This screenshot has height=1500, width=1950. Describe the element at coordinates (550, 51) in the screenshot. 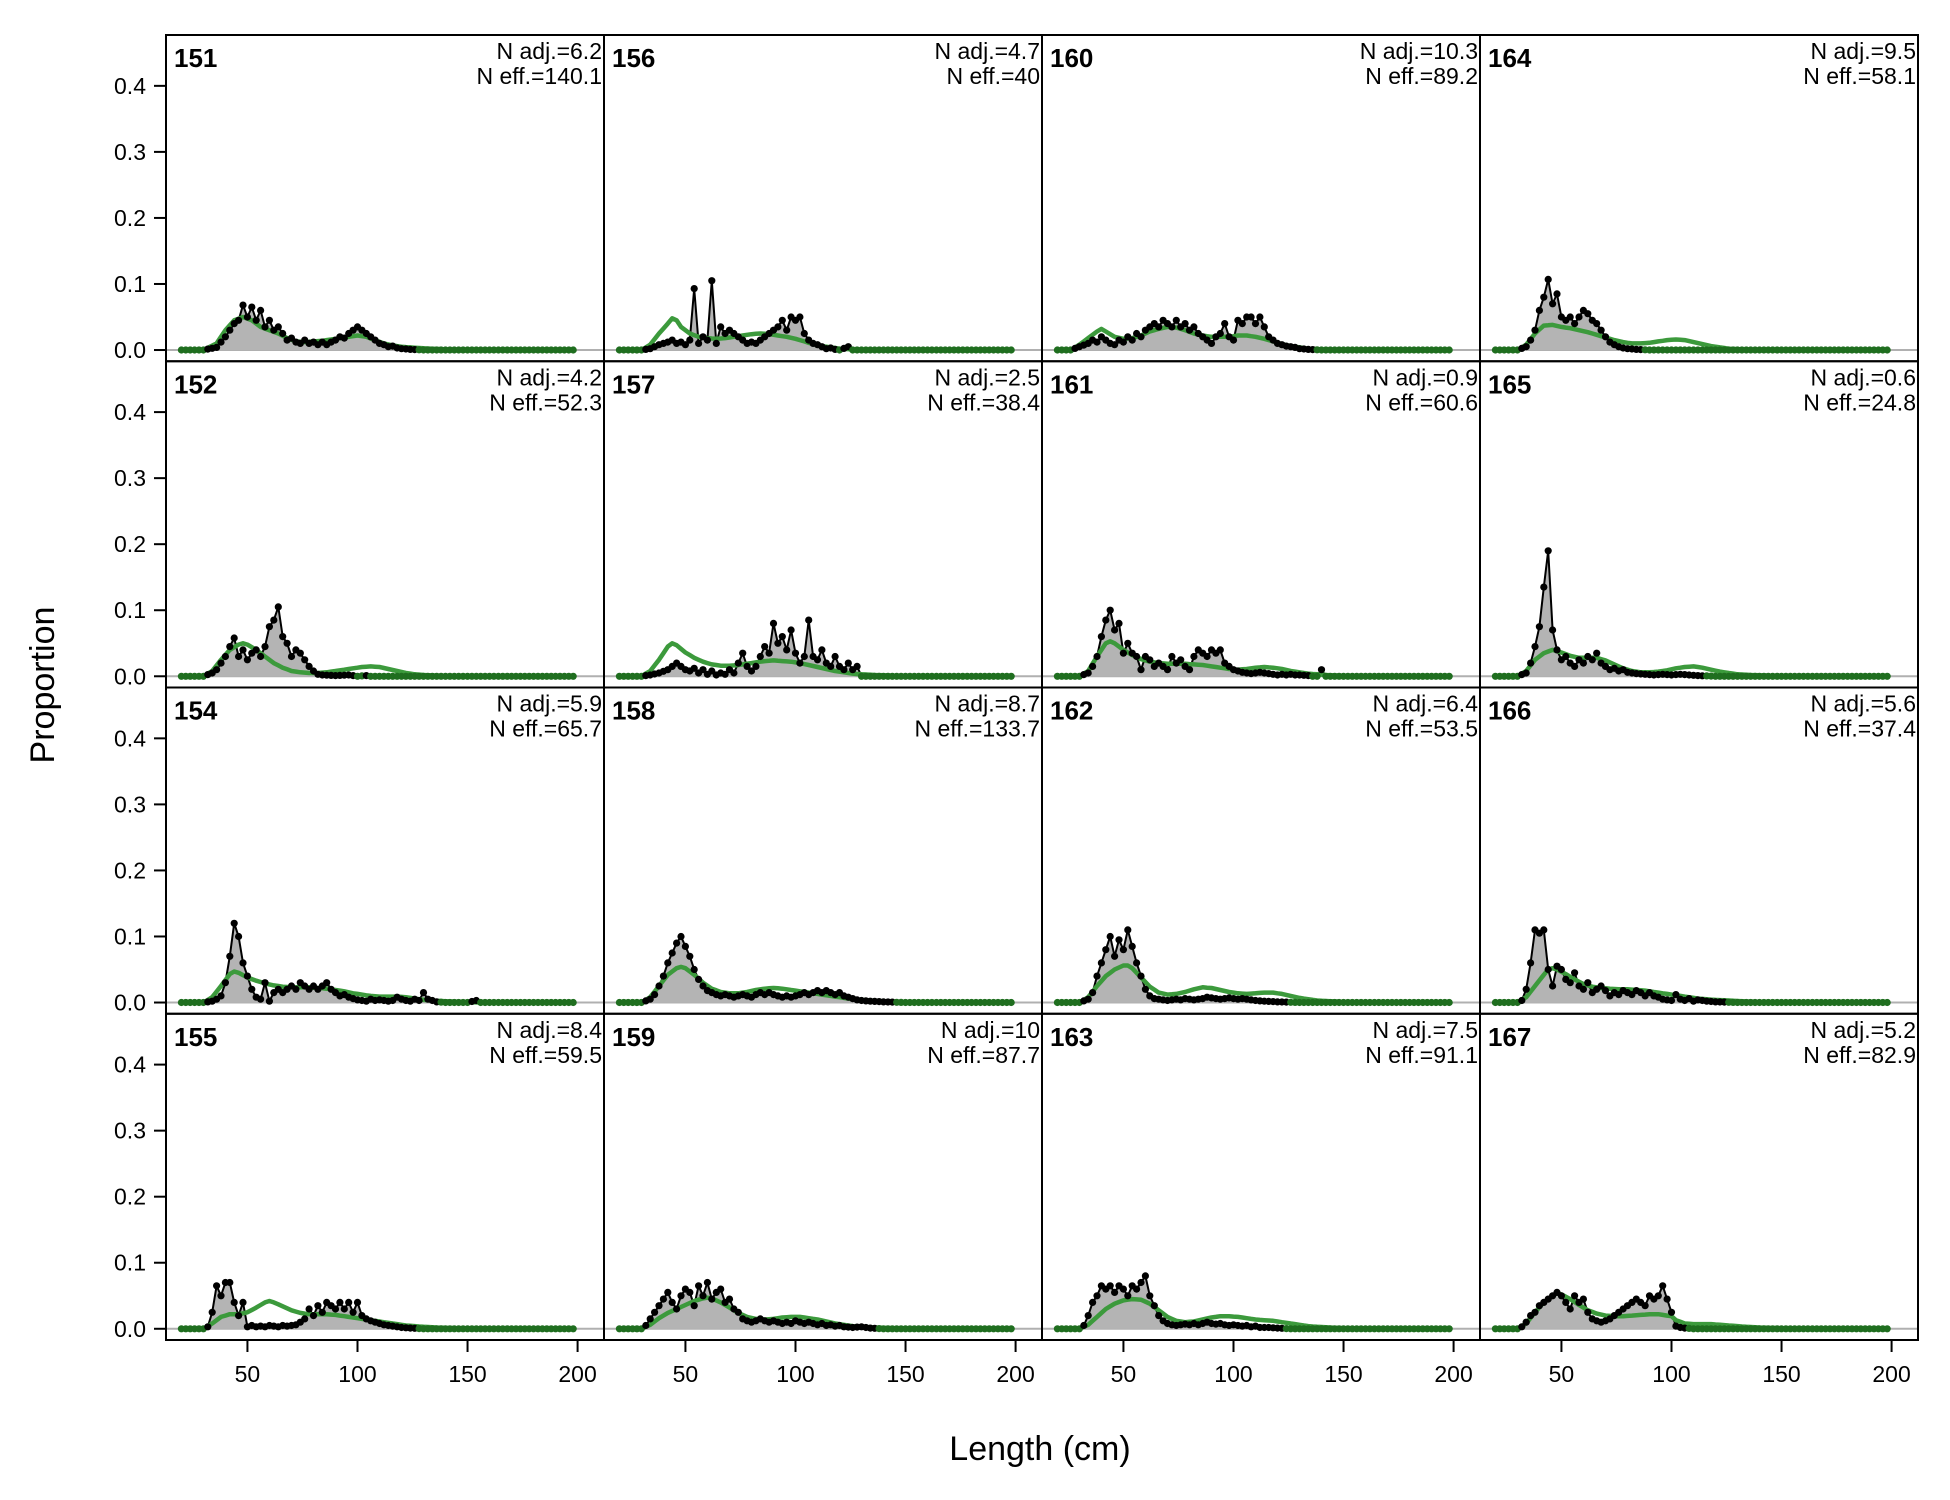

I see `n-adj-label: N adj.=6.2` at that location.